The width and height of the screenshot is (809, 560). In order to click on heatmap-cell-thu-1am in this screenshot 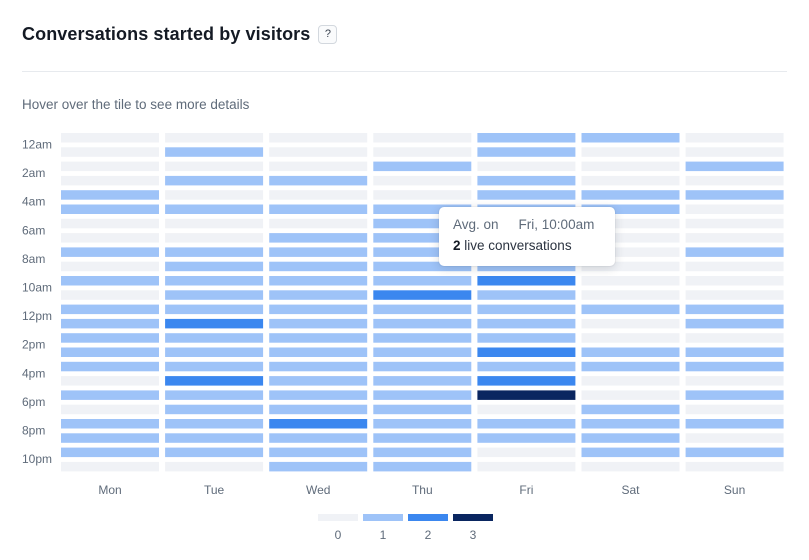, I will do `click(422, 152)`.